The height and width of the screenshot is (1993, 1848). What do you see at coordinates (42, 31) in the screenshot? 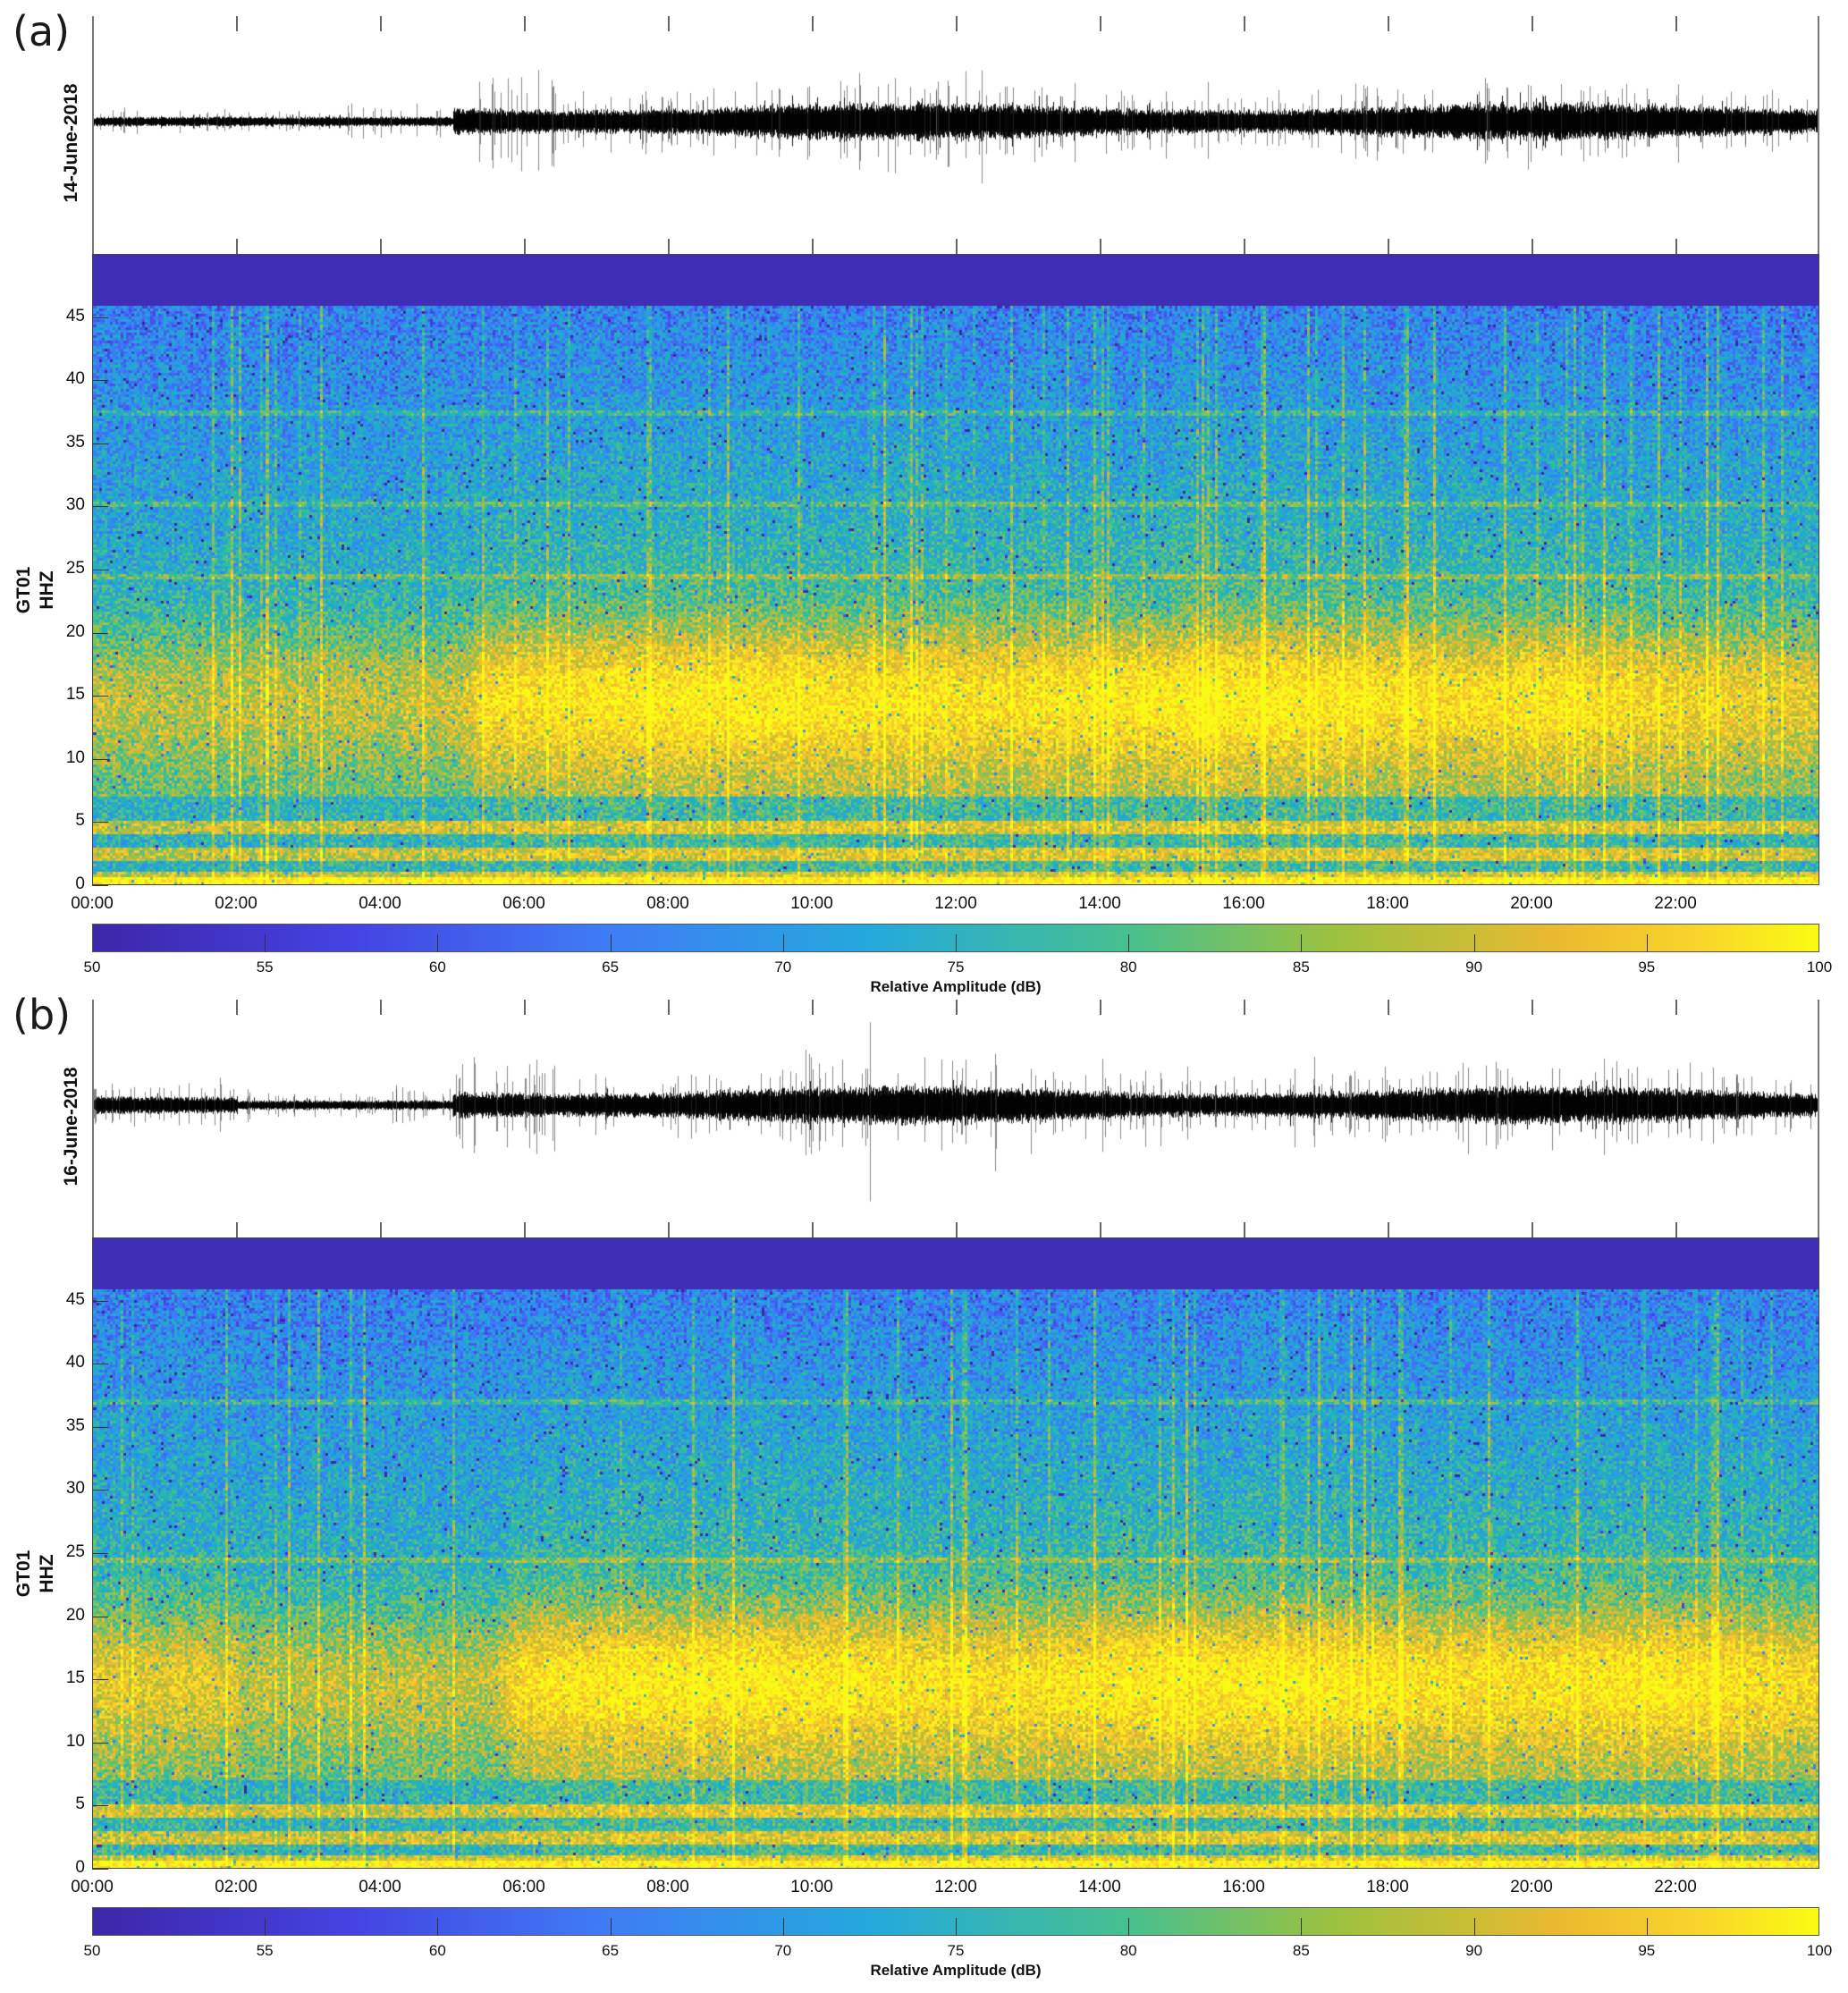
I see `panel-label: (a)` at bounding box center [42, 31].